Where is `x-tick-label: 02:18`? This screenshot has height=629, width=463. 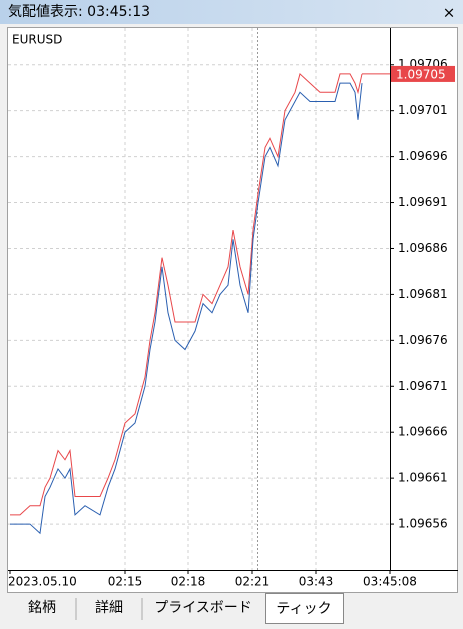 x-tick-label: 02:18 is located at coordinates (188, 582).